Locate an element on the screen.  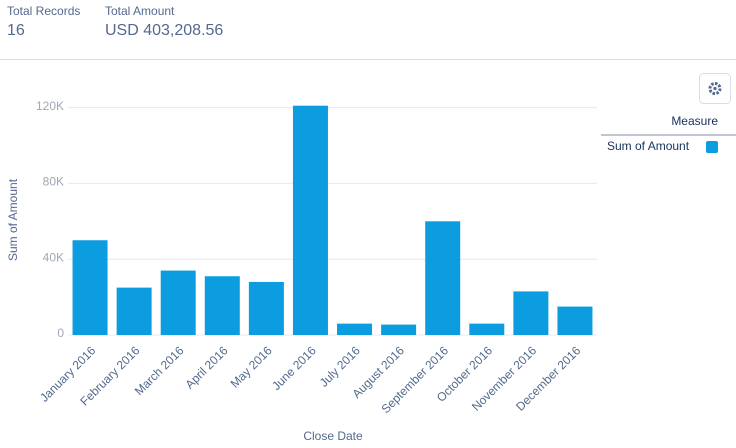
x-tick-label: June 2016 is located at coordinates (294, 368).